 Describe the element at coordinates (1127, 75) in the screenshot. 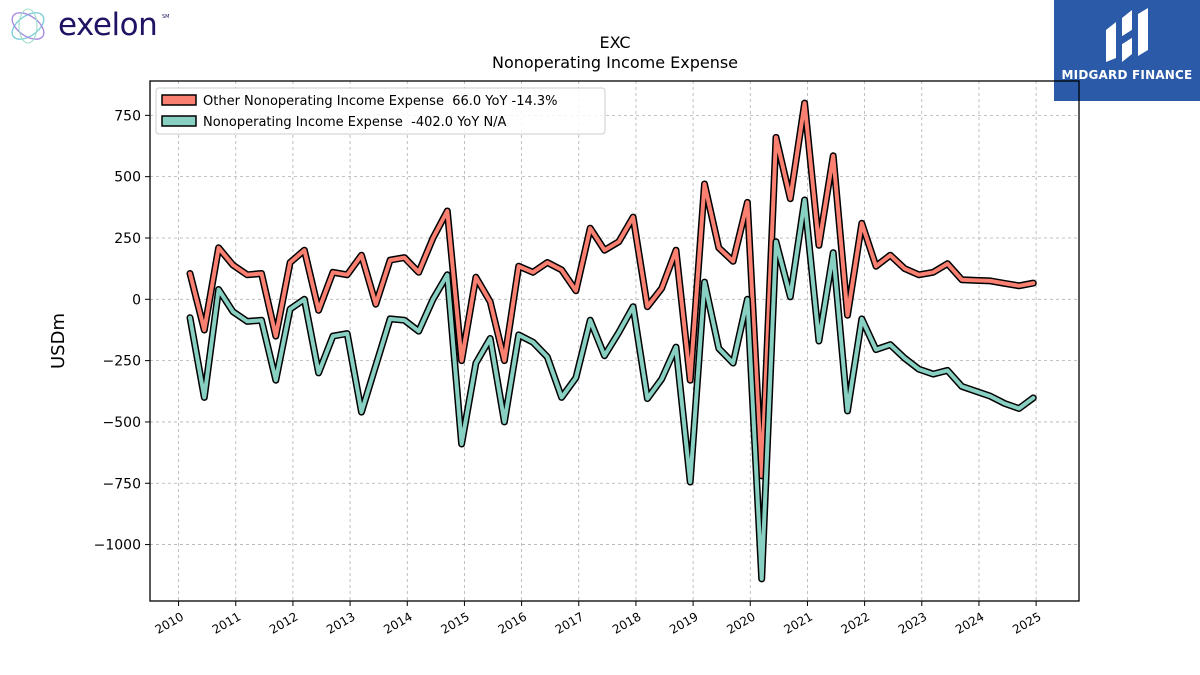

I see `midgard-logo-text: MIDGARD FINANCE` at that location.